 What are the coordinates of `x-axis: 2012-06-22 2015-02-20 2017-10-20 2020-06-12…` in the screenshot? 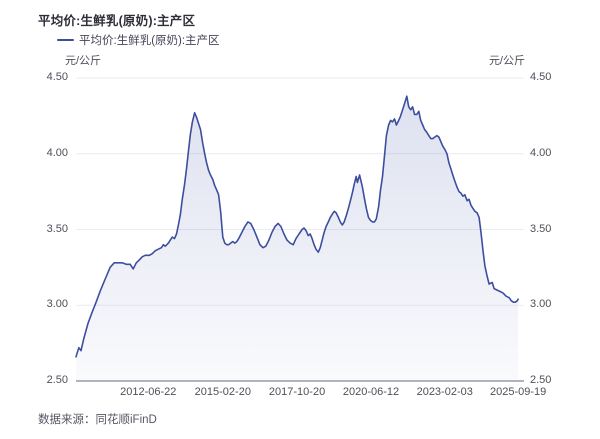 It's located at (300, 394).